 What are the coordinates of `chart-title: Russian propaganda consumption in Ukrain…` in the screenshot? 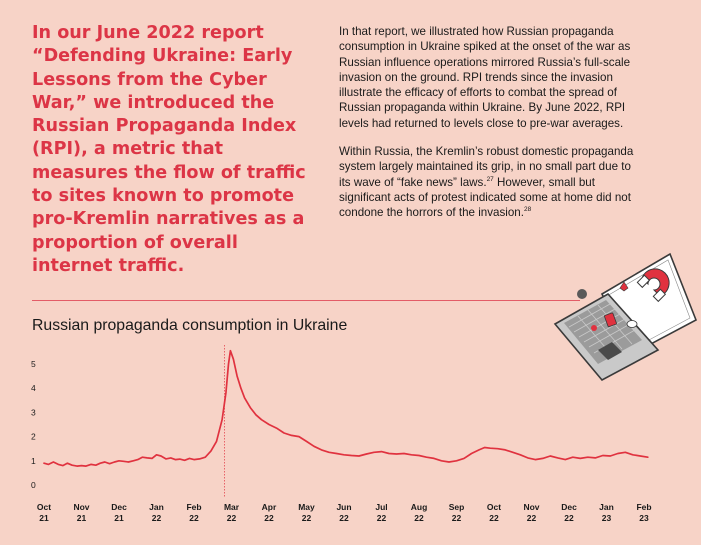 It's located at (190, 325).